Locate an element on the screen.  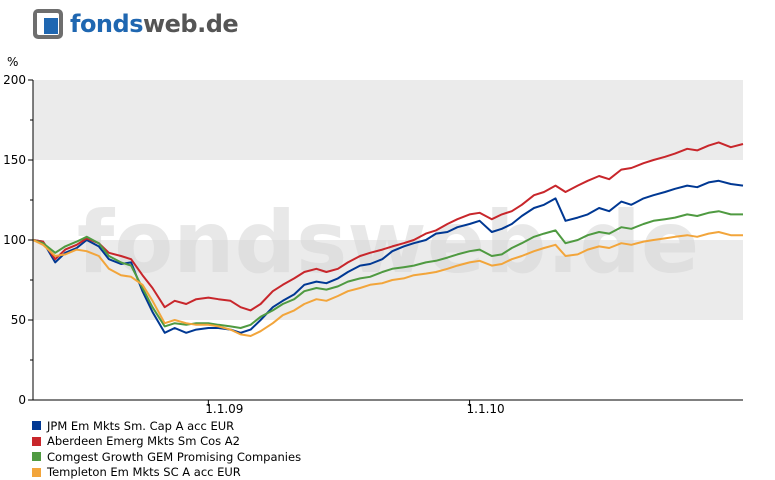
y-tick-label: 100 is located at coordinates (14, 240).